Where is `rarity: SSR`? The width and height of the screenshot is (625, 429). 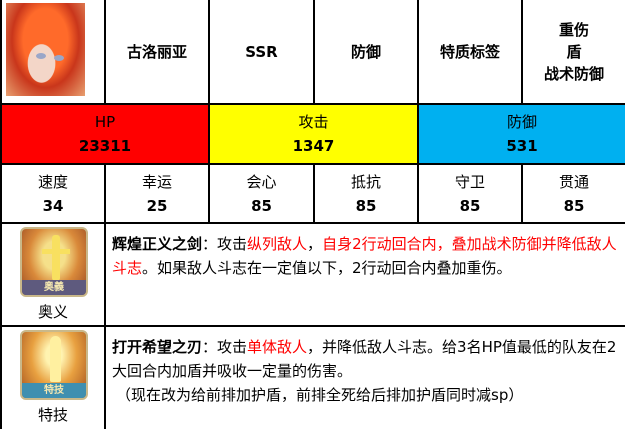
rarity: SSR is located at coordinates (262, 52).